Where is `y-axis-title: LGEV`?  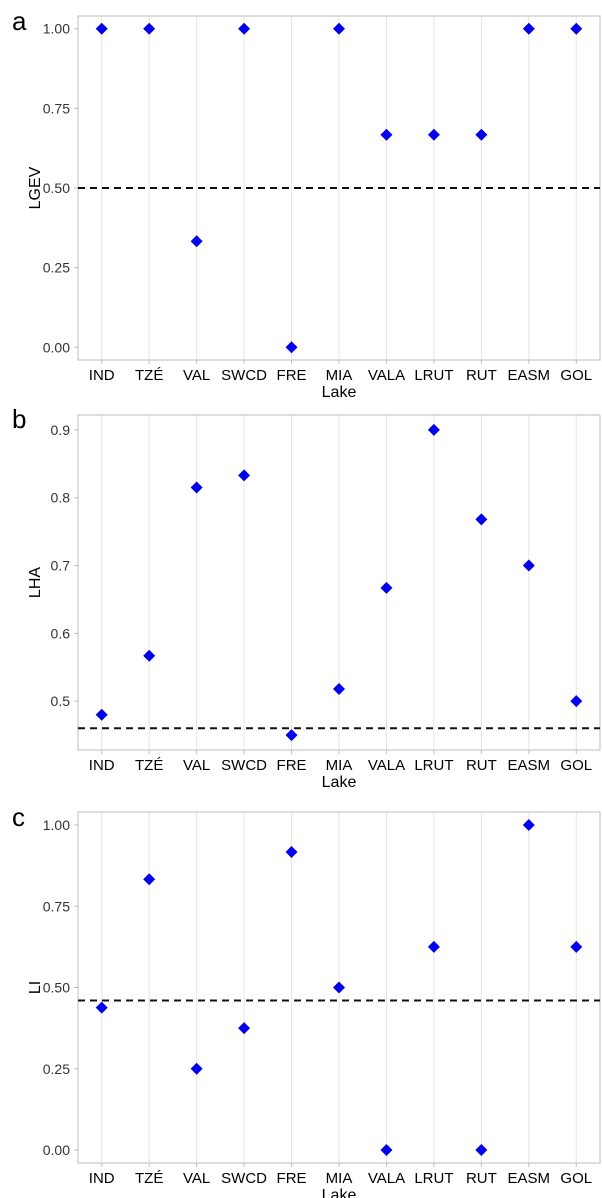
y-axis-title: LGEV is located at coordinates (35, 187).